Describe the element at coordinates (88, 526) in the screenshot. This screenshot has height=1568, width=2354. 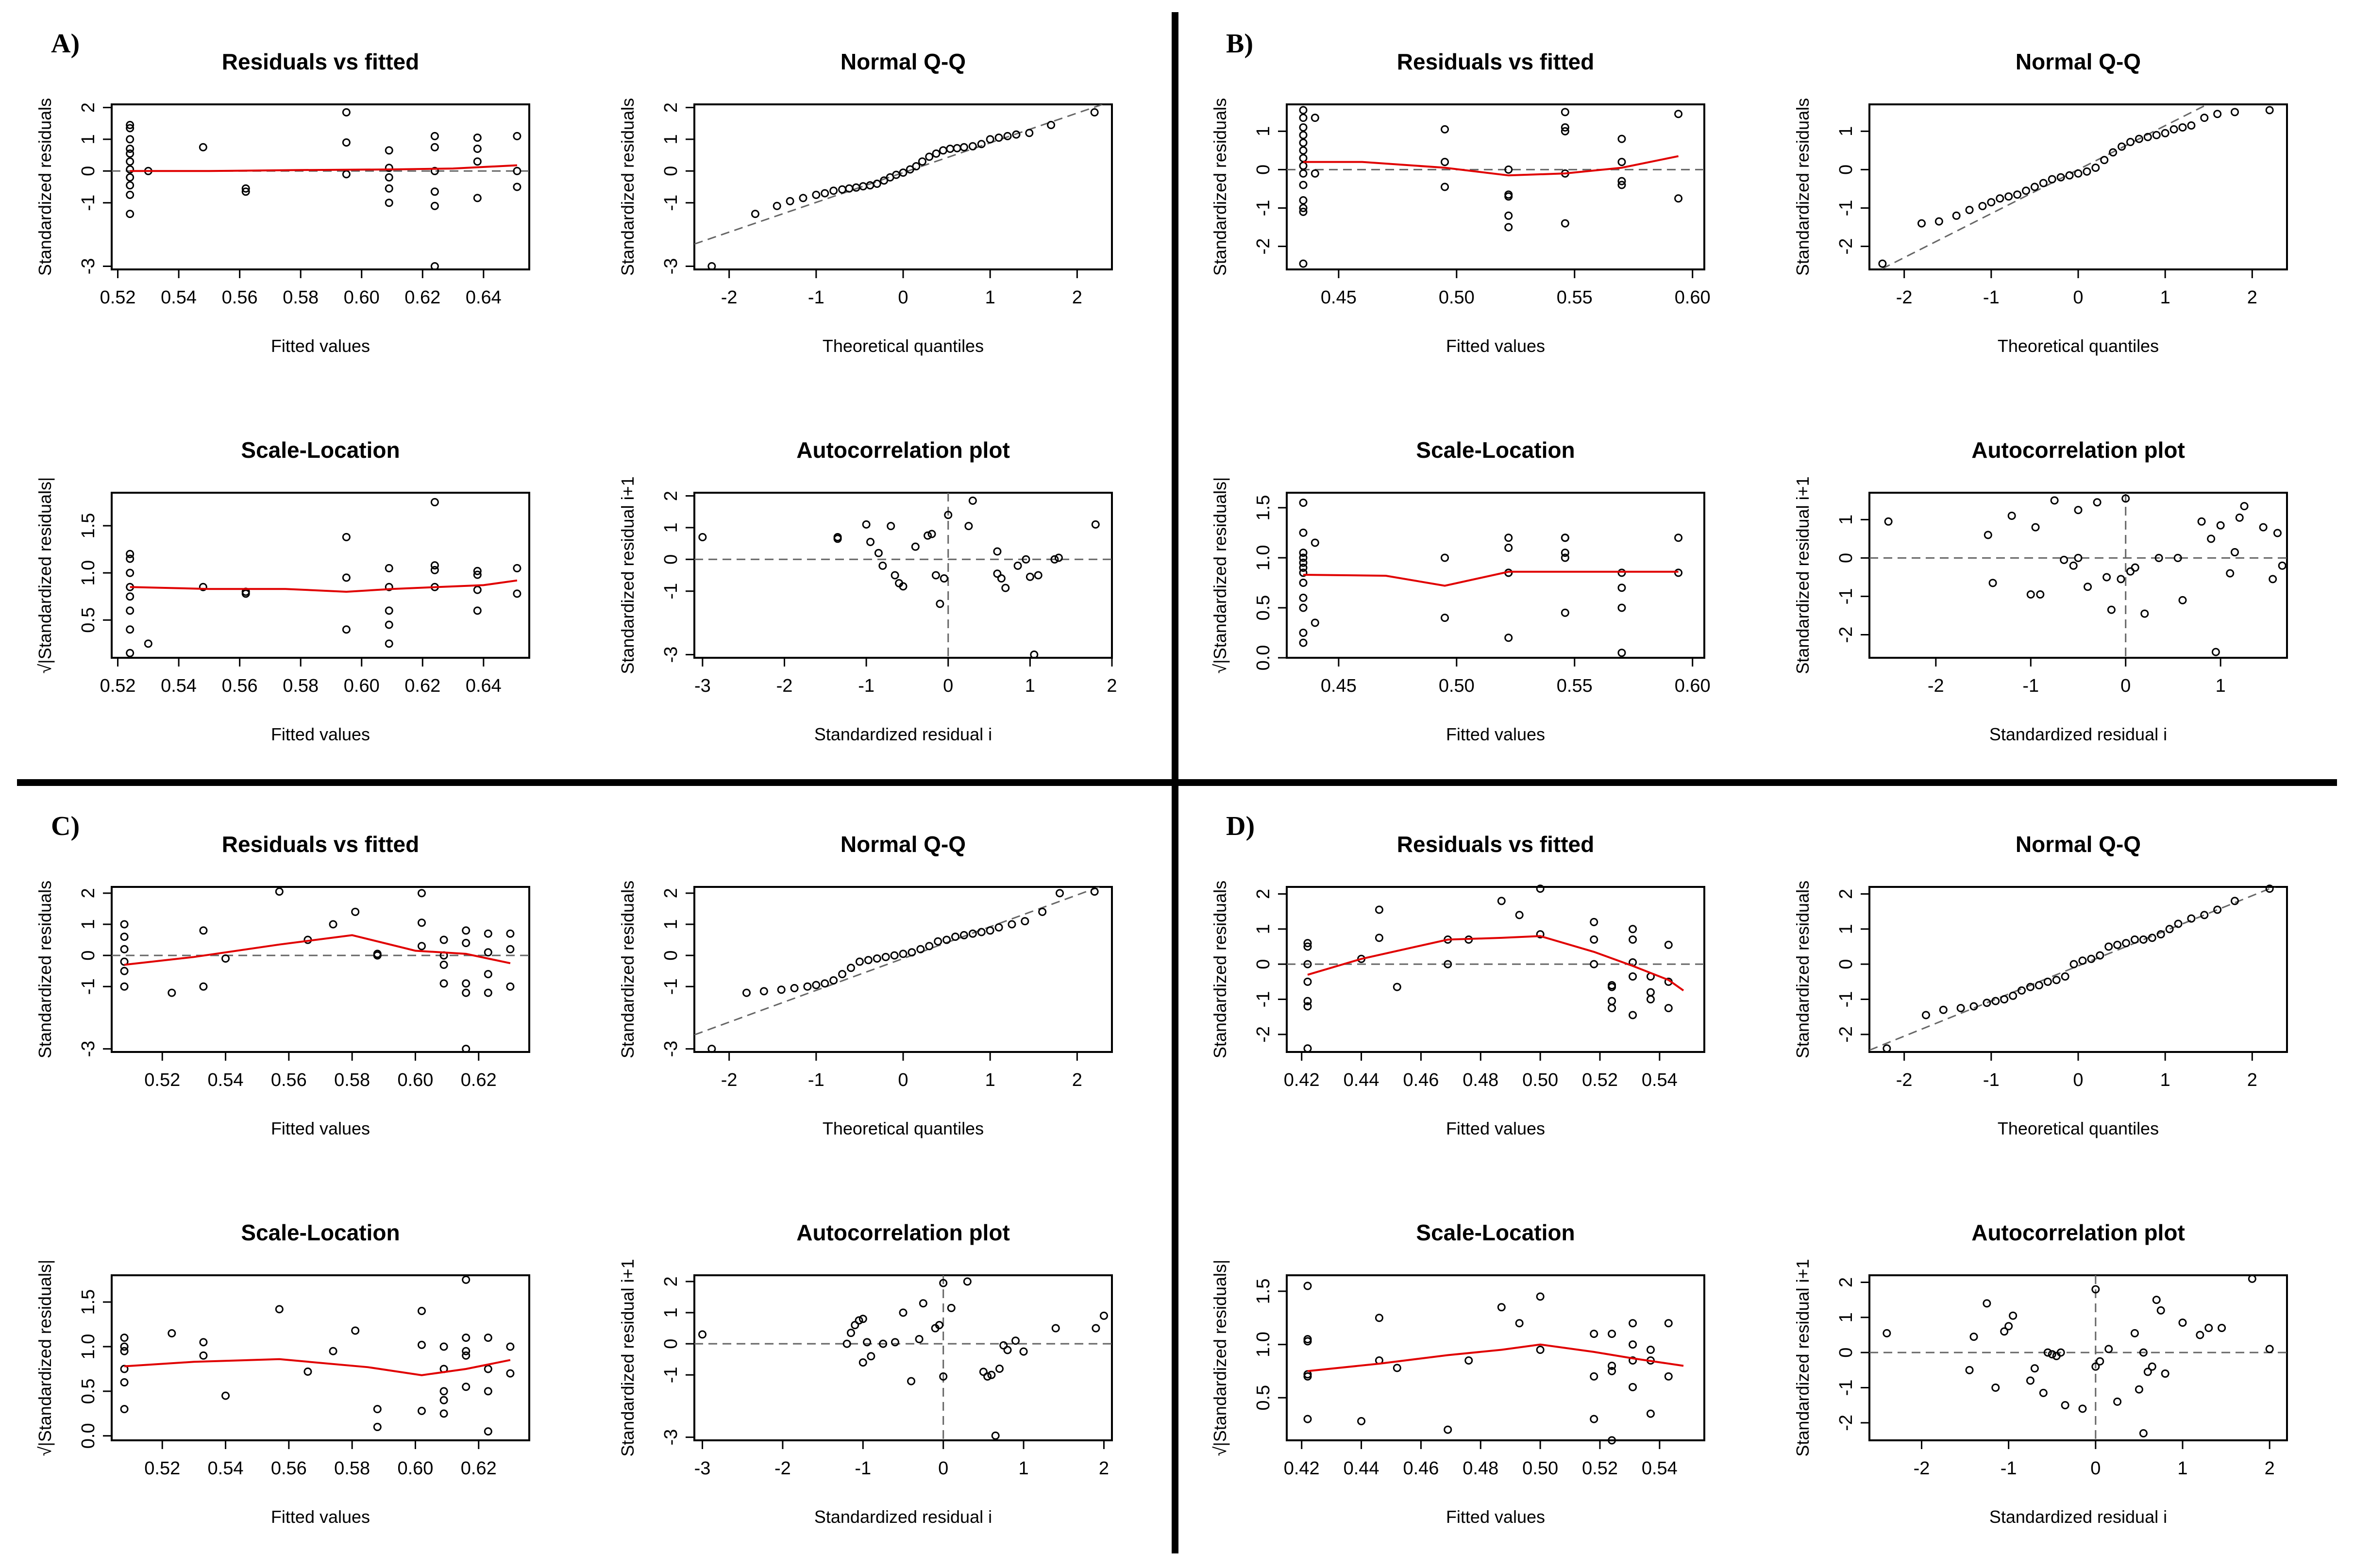
I see `y-tick-label: 1.5` at that location.